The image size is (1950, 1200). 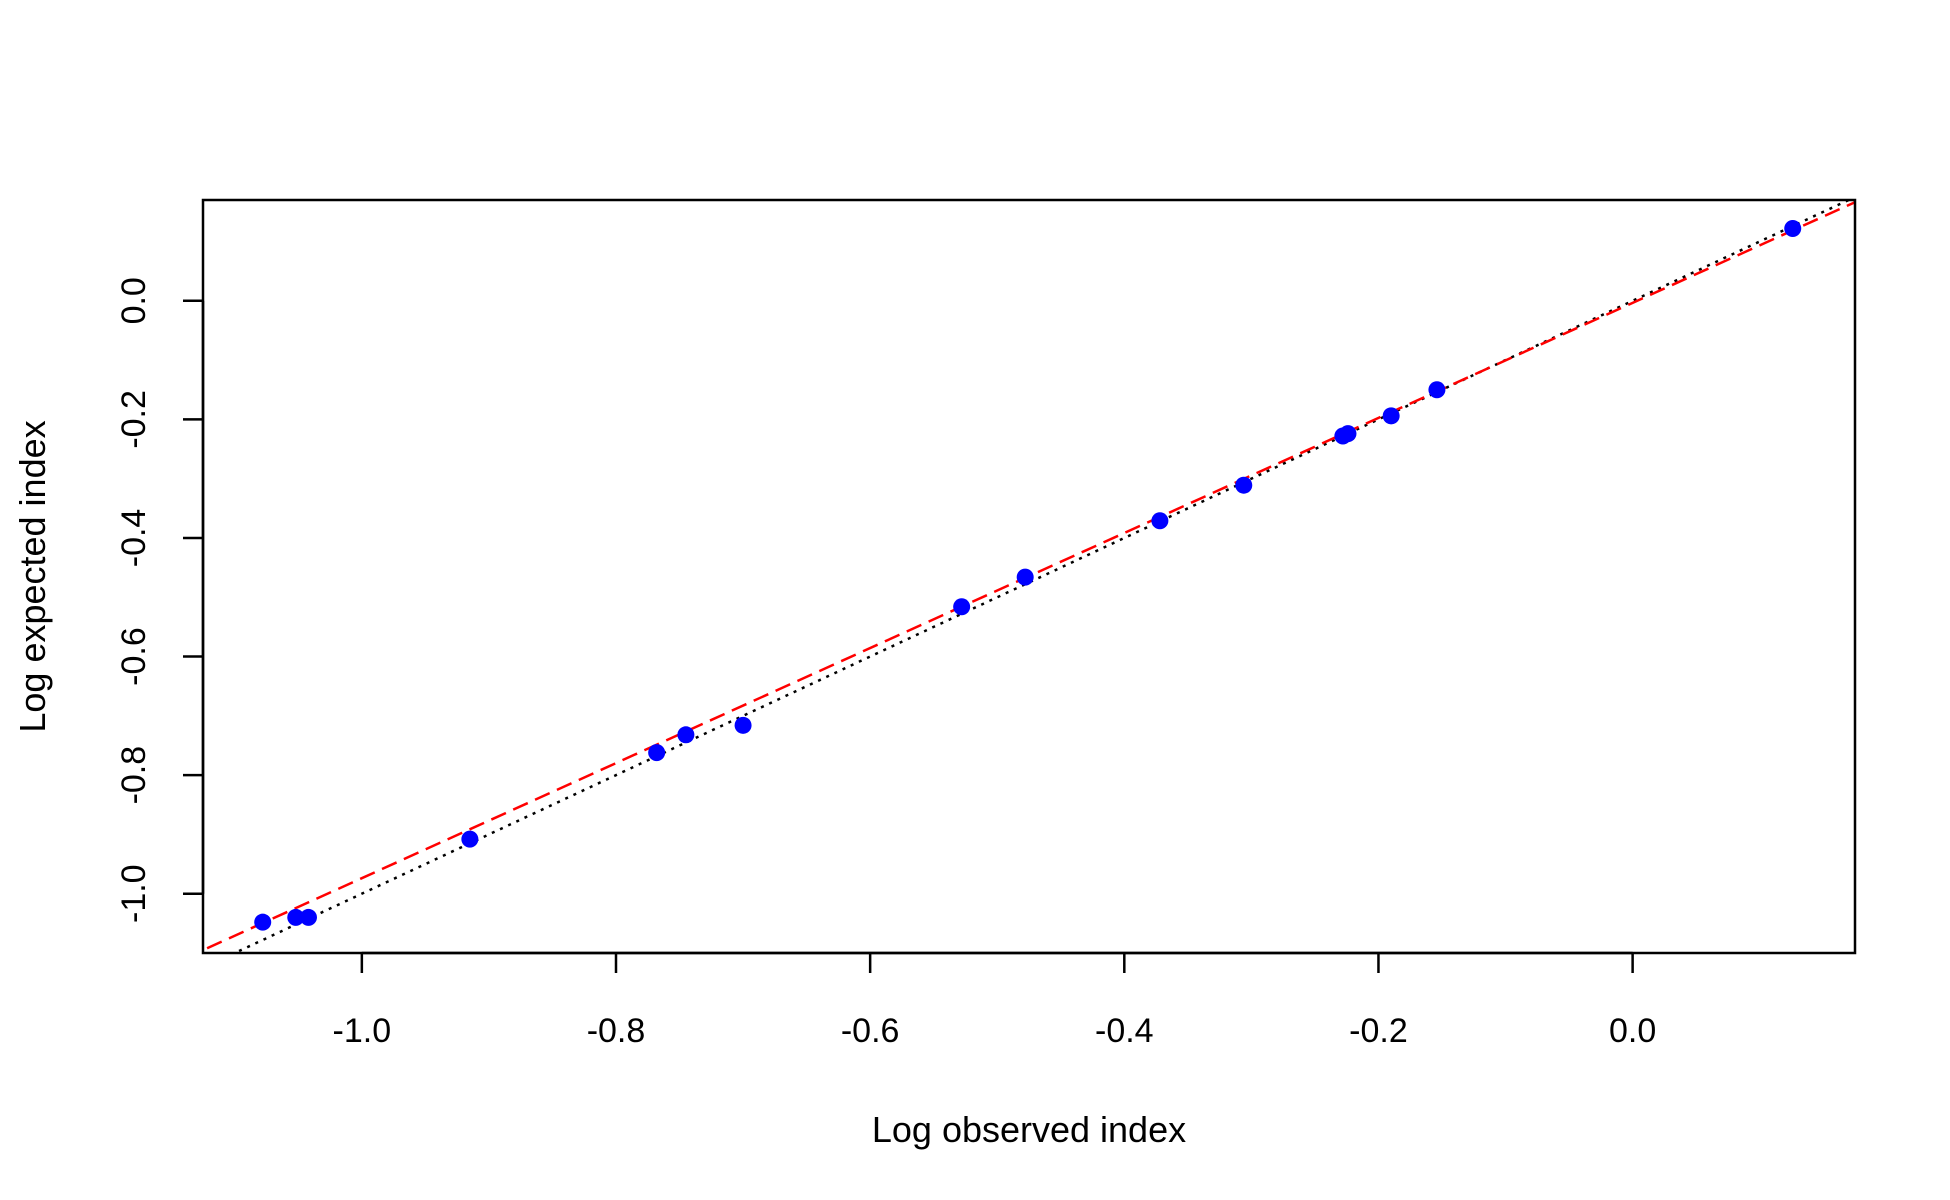 I want to click on x-tick-label: 0.0, so click(x=1632, y=1031).